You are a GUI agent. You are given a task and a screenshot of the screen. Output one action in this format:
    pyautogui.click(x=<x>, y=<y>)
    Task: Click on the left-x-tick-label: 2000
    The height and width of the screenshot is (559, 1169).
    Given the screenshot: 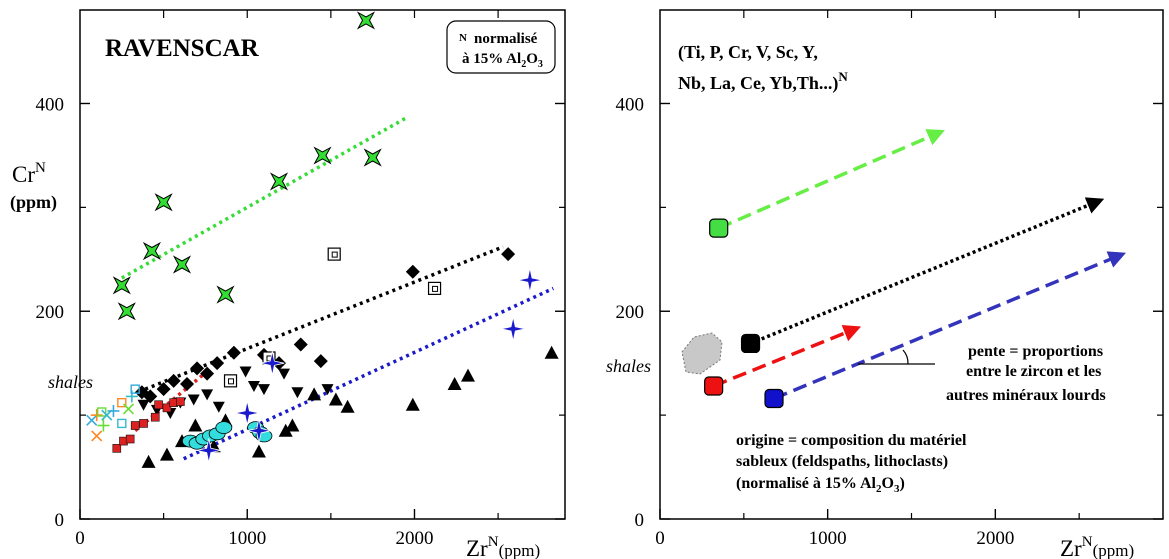 What is the action you would take?
    pyautogui.click(x=414, y=538)
    